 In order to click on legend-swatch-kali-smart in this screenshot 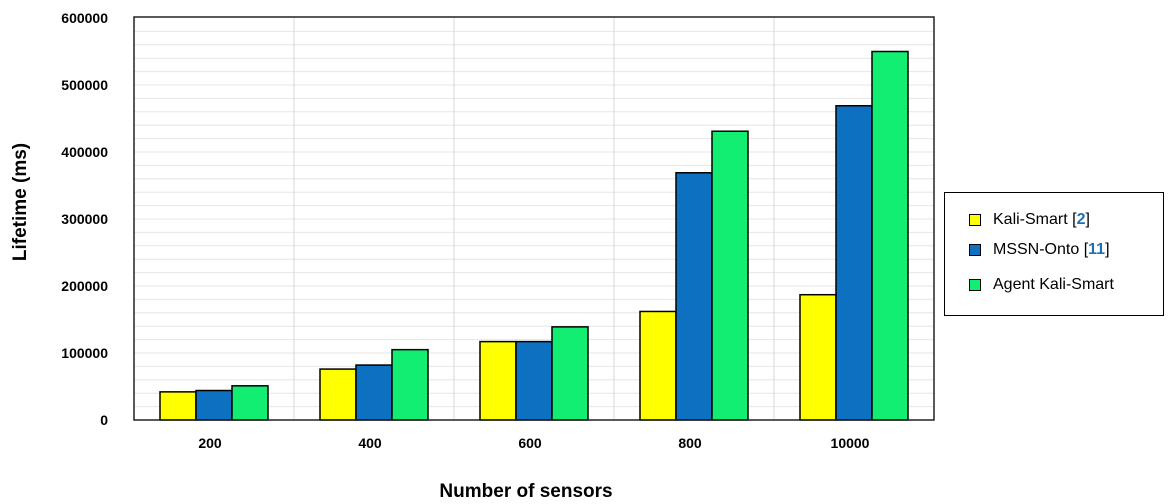, I will do `click(975, 220)`.